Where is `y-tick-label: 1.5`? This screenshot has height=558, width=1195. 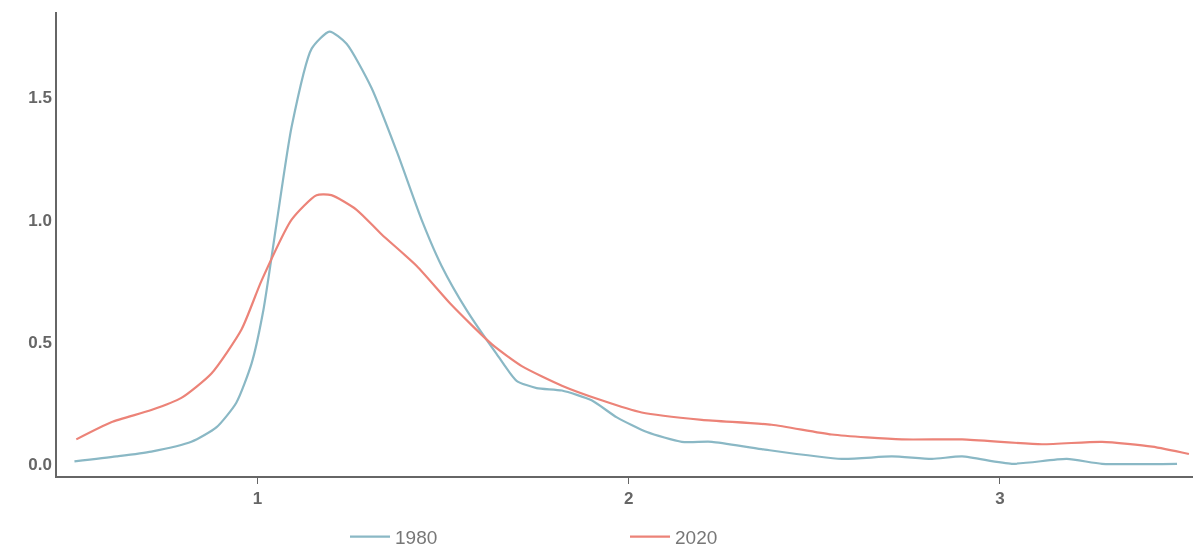 y-tick-label: 1.5 is located at coordinates (40, 98).